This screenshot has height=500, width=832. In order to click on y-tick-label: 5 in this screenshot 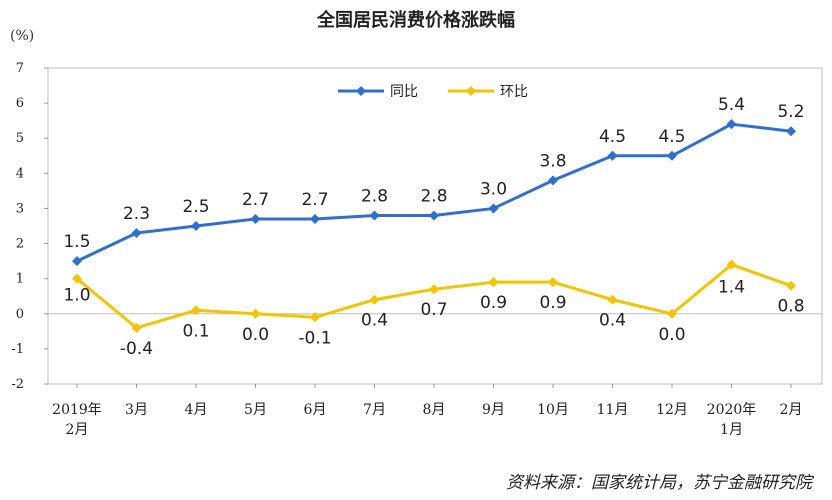, I will do `click(20, 138)`.